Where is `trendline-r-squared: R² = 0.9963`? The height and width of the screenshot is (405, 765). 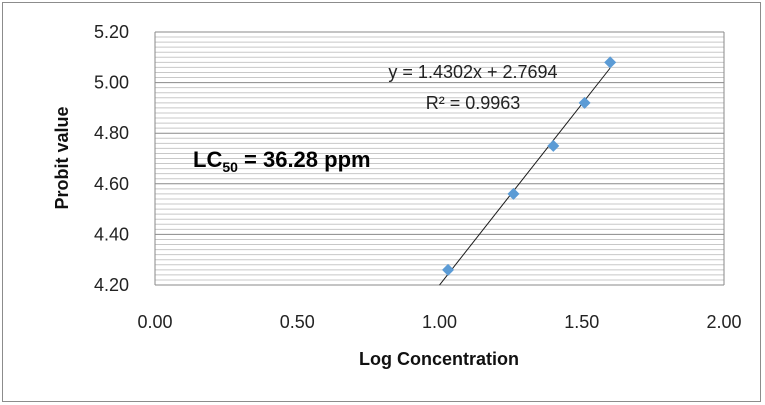 trendline-r-squared: R² = 0.9963 is located at coordinates (473, 103).